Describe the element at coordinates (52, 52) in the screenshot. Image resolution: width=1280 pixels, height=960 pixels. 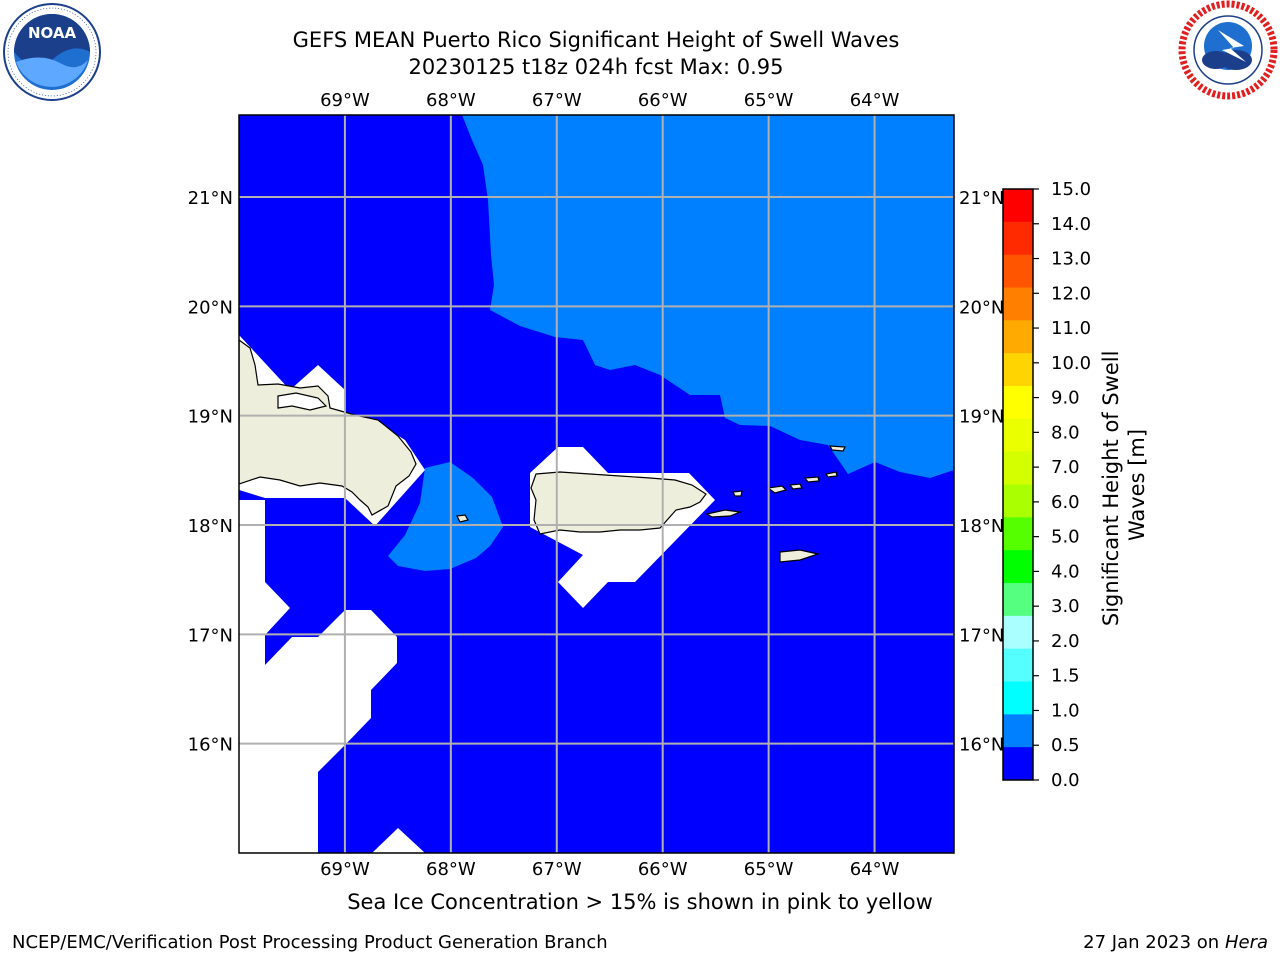
I see `noaa-logo-icon: NOAA` at that location.